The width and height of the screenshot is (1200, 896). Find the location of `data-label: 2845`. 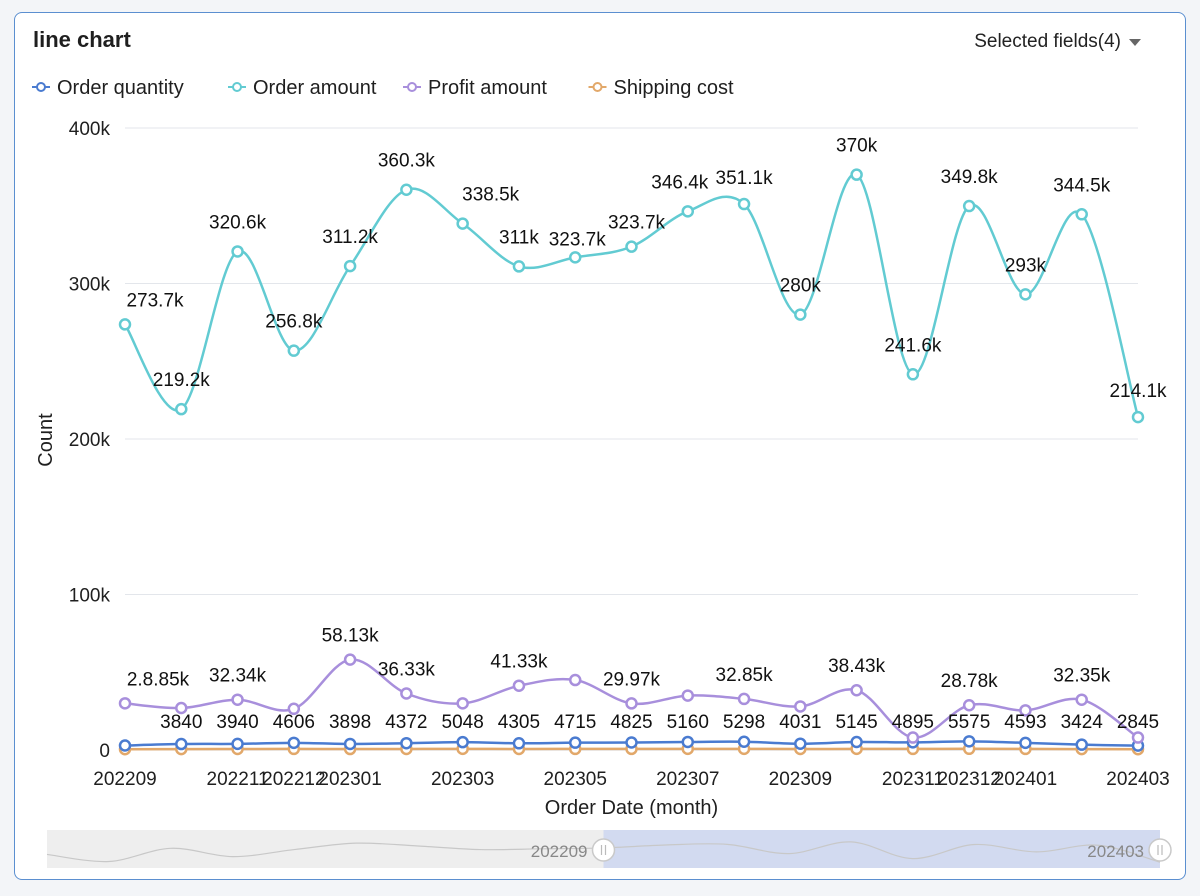

data-label: 2845 is located at coordinates (1138, 722).